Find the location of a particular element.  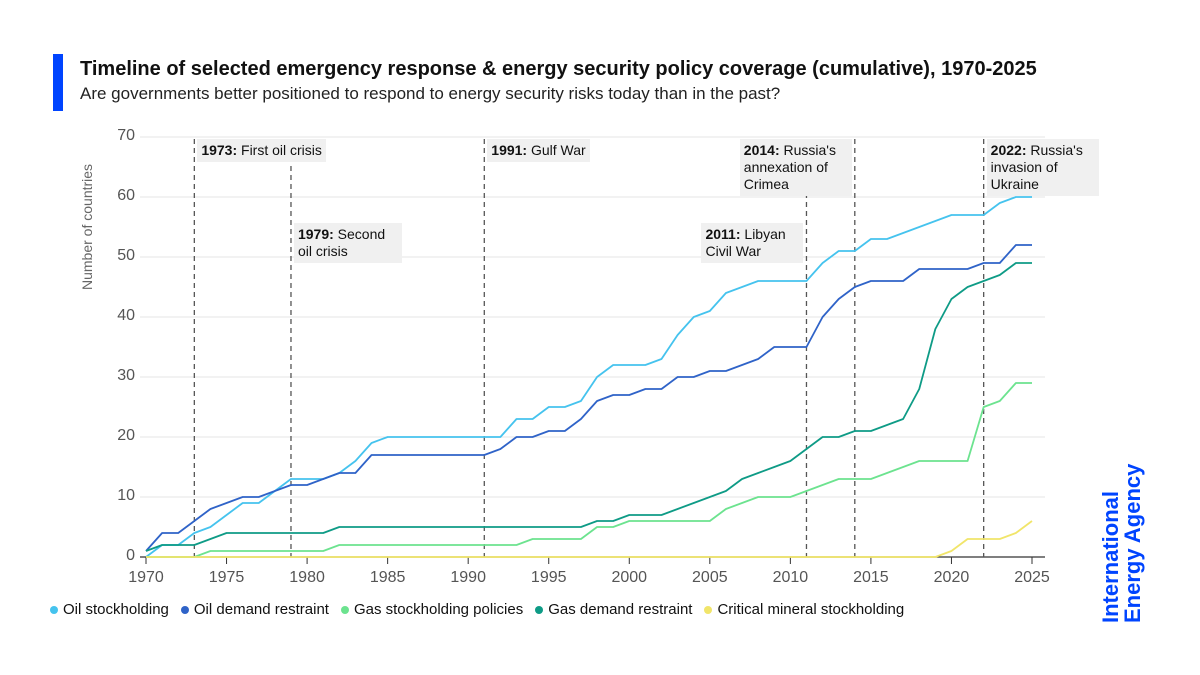

annotation-1979: 1979: Second oil crisis is located at coordinates (347, 243).